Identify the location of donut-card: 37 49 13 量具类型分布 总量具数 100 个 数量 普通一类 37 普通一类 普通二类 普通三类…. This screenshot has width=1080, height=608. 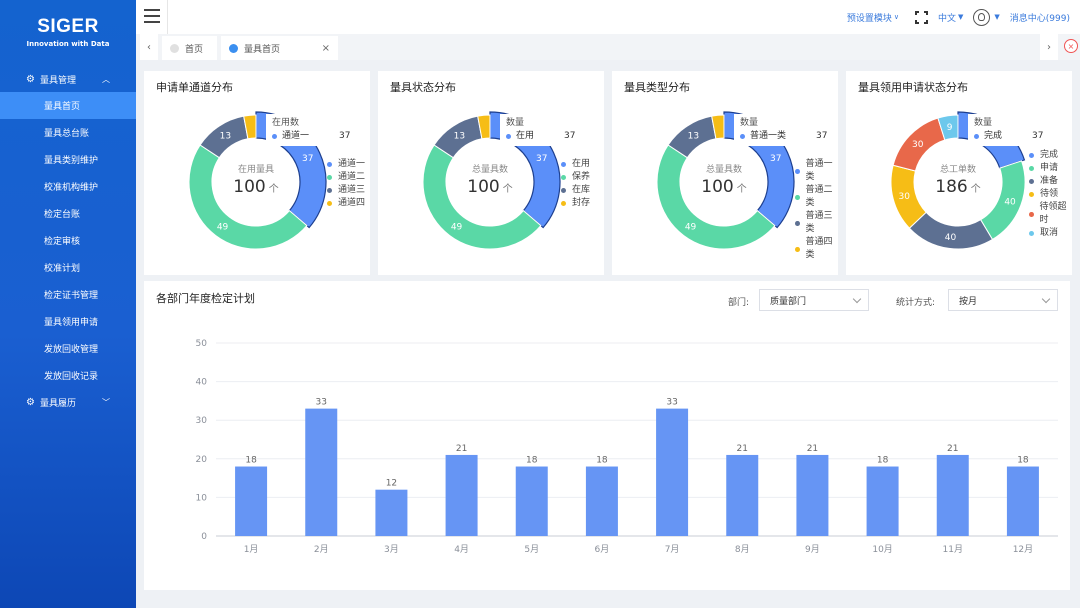
(725, 173).